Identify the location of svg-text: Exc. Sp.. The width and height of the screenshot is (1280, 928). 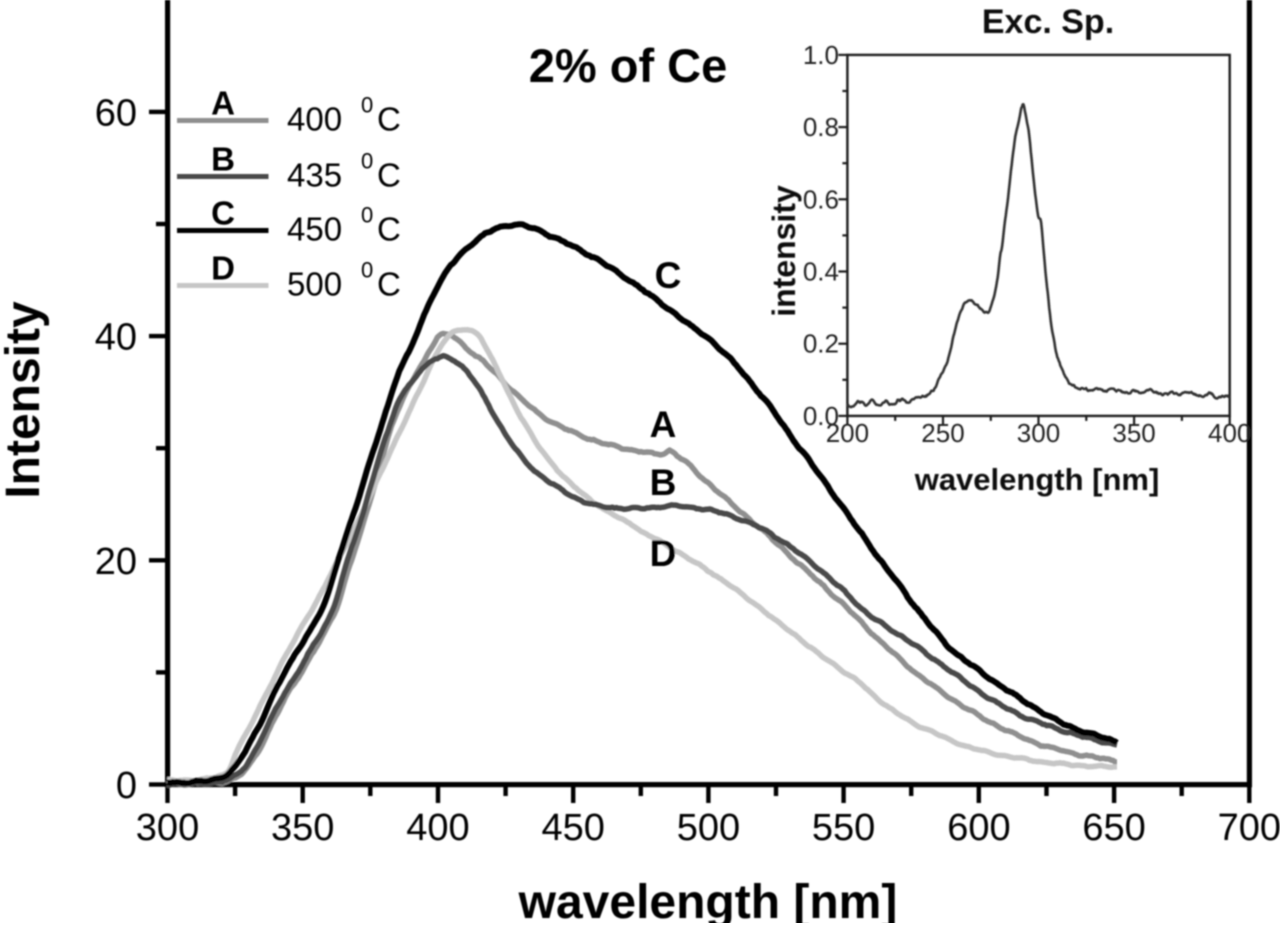
(1048, 22).